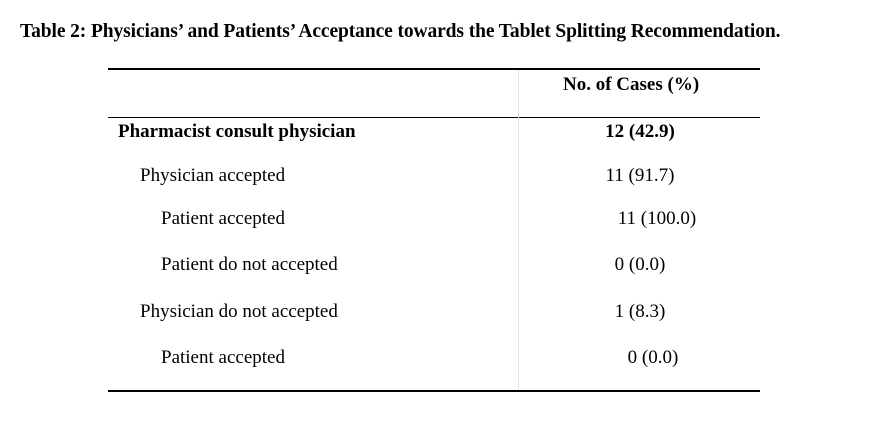  Describe the element at coordinates (239, 311) in the screenshot. I see `row-label-physician-not-accepted: Physician do not accepted` at that location.